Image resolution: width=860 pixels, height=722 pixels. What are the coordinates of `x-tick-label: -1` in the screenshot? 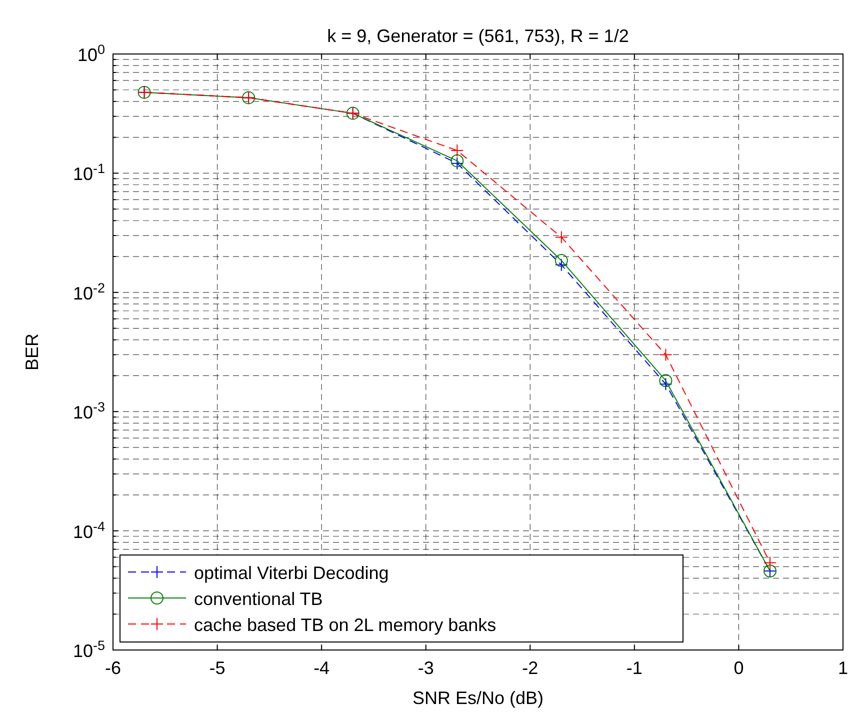 It's located at (634, 668).